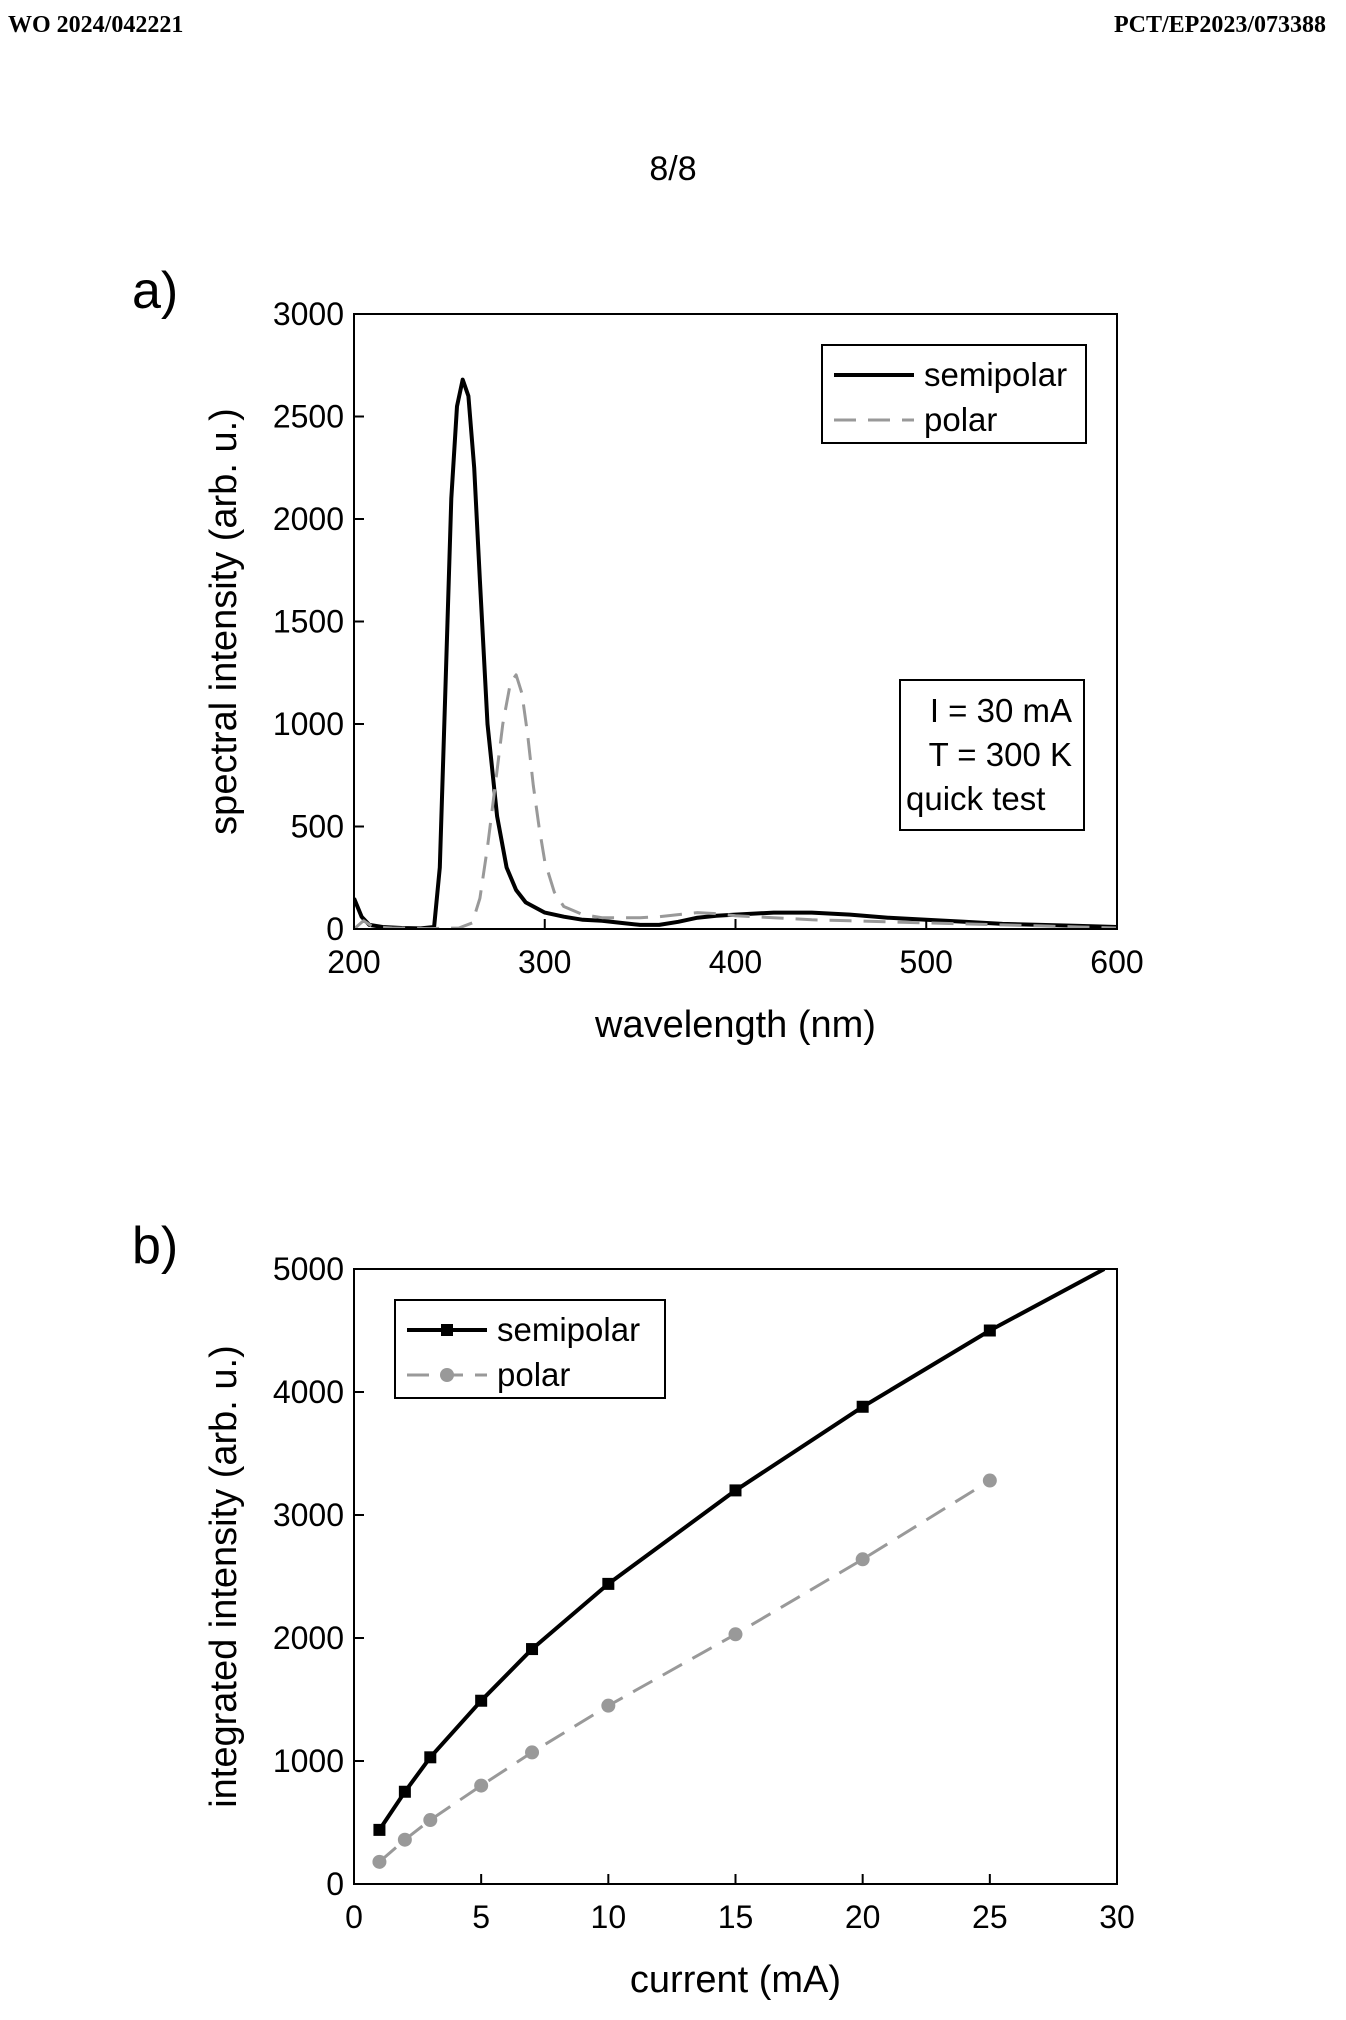 This screenshot has height=2020, width=1346. What do you see at coordinates (735, 962) in the screenshot?
I see `x-tick-label: 400` at bounding box center [735, 962].